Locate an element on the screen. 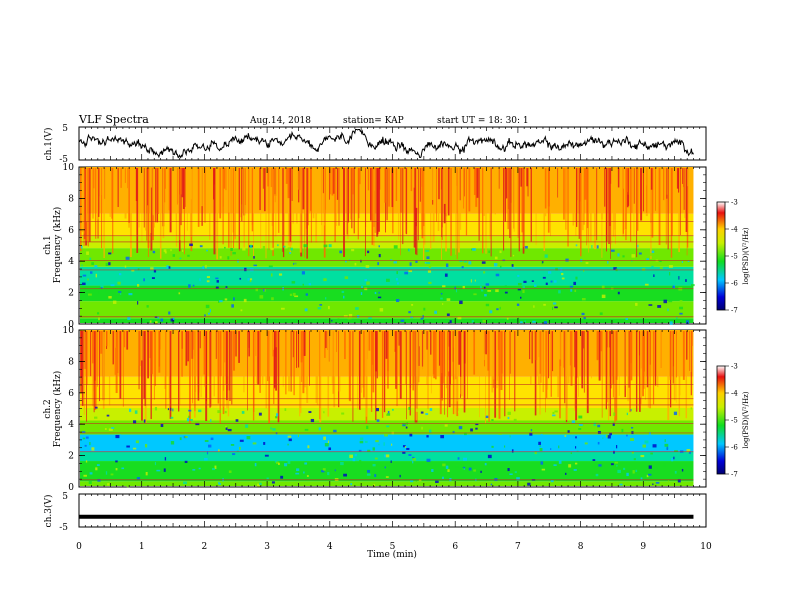 The width and height of the screenshot is (792, 612). ch1-colorbar: -3 -4 -5 -6 -7 log(PSD)(V²/Hz) is located at coordinates (733, 257).